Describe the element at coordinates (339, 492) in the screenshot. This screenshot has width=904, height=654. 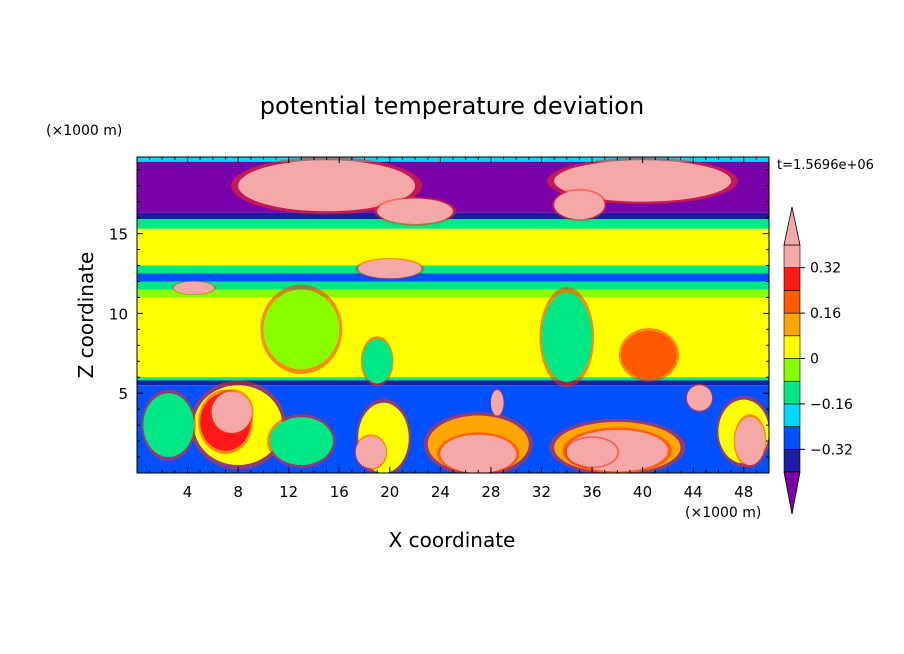
I see `x-tick-label: 16` at that location.